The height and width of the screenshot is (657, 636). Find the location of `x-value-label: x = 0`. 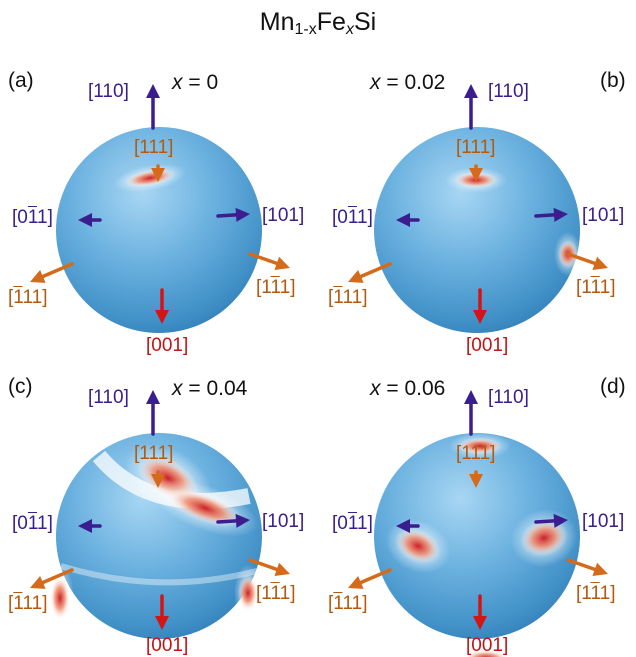

x-value-label: x = 0 is located at coordinates (195, 82).